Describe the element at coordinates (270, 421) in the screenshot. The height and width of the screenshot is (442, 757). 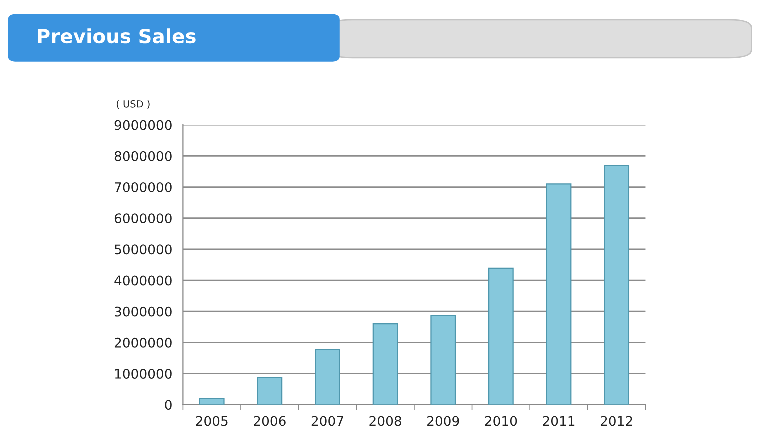
I see `x-tick-label: 2006` at that location.